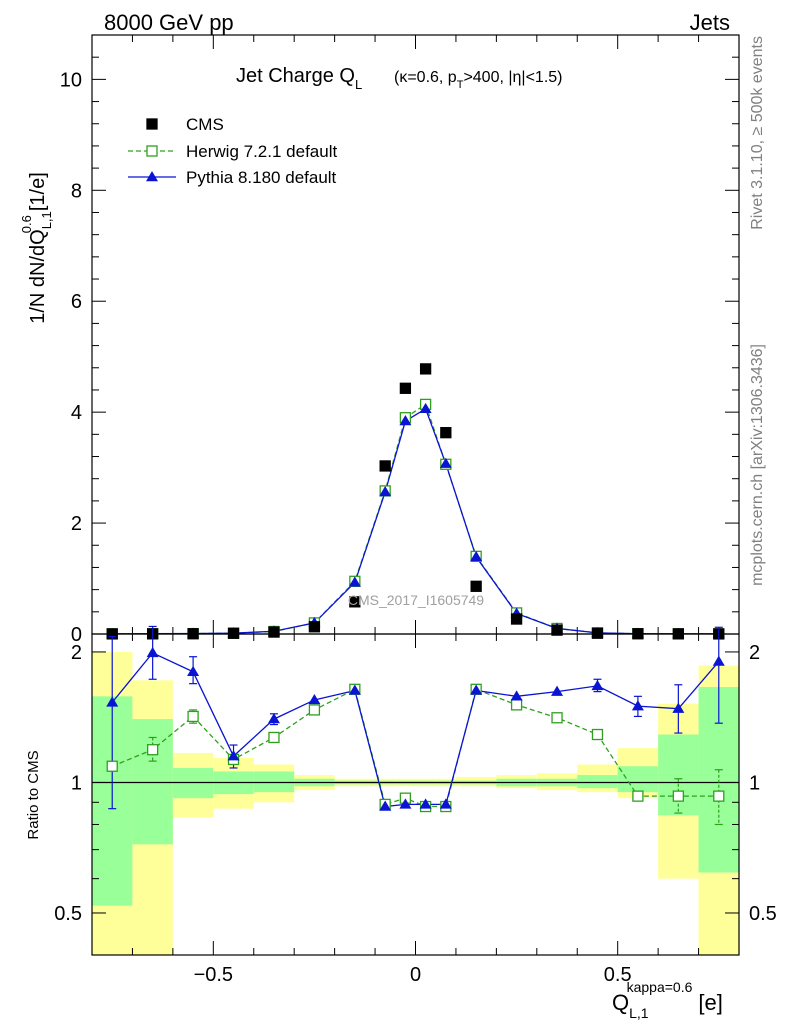 This screenshot has width=786, height=1024. What do you see at coordinates (76, 302) in the screenshot?
I see `main-y-tick-label: 6` at bounding box center [76, 302].